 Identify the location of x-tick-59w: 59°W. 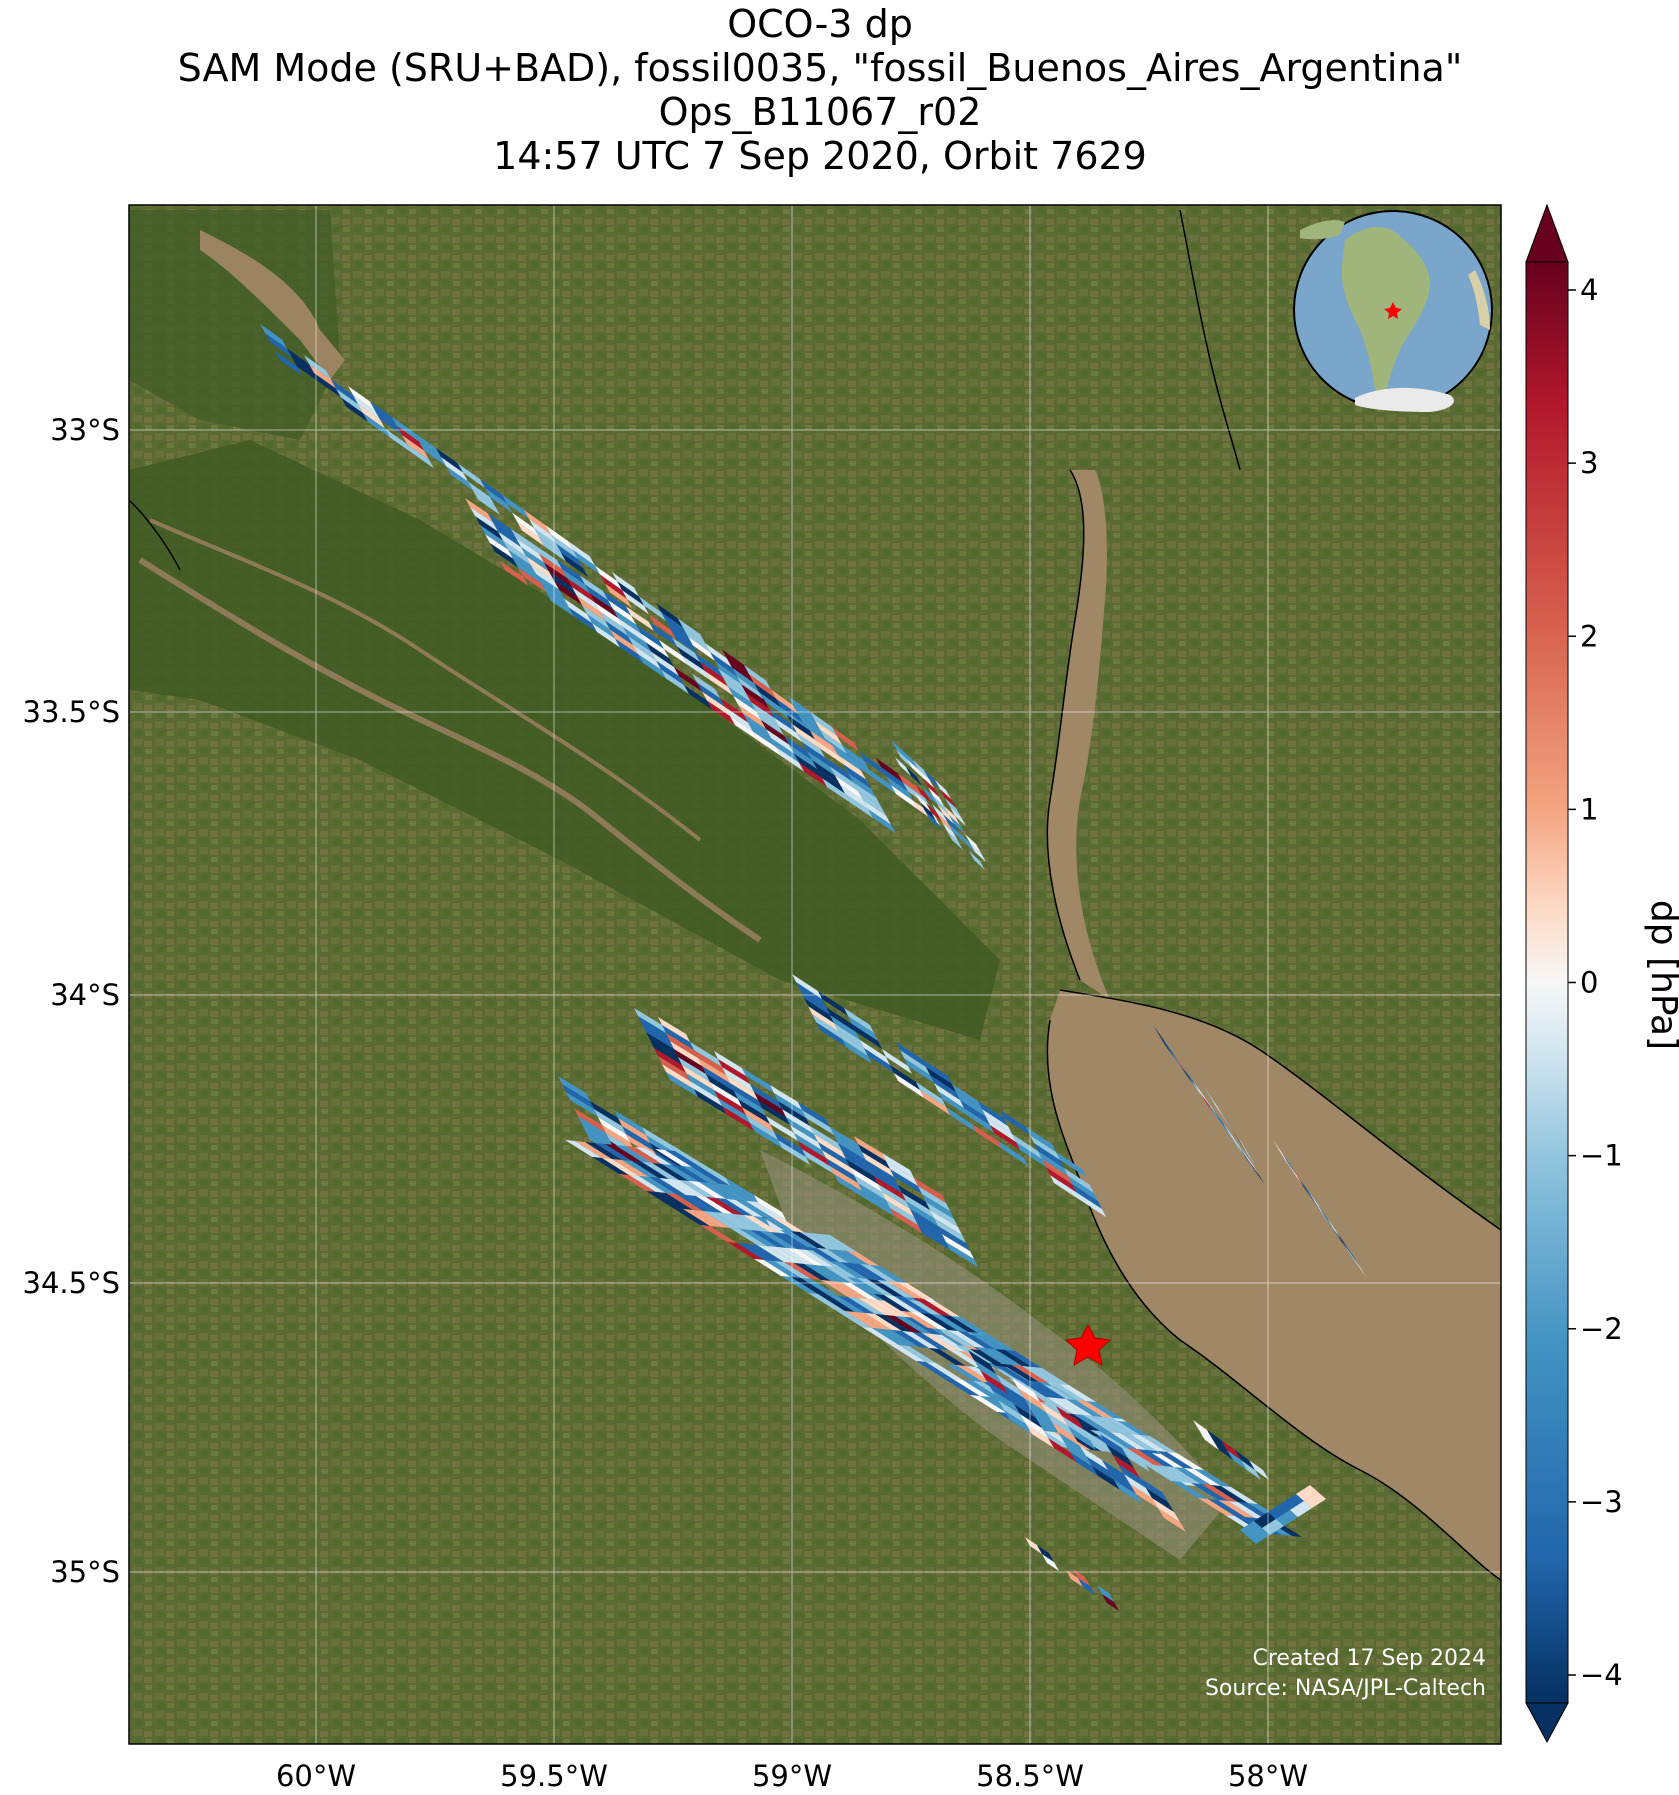
(792, 1776).